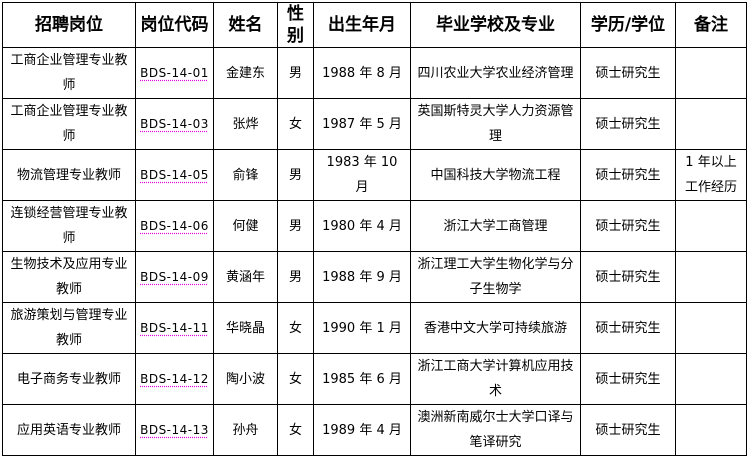 Image resolution: width=748 pixels, height=456 pixels. What do you see at coordinates (495, 226) in the screenshot?
I see `school-cell: 浙江大学工商管理` at bounding box center [495, 226].